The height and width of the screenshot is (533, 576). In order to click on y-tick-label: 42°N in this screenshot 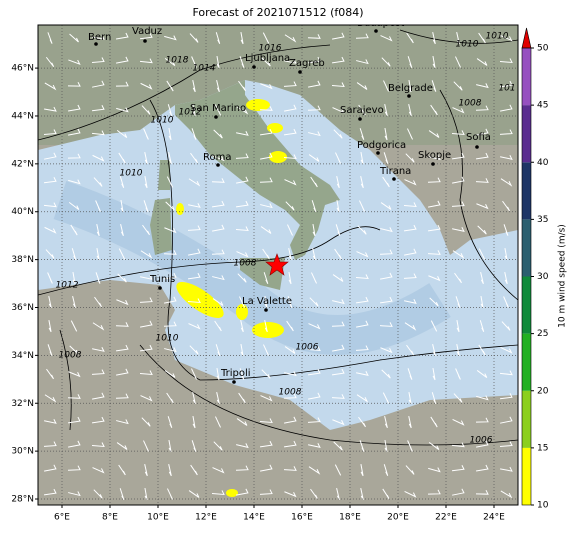, I will do `click(22, 164)`.